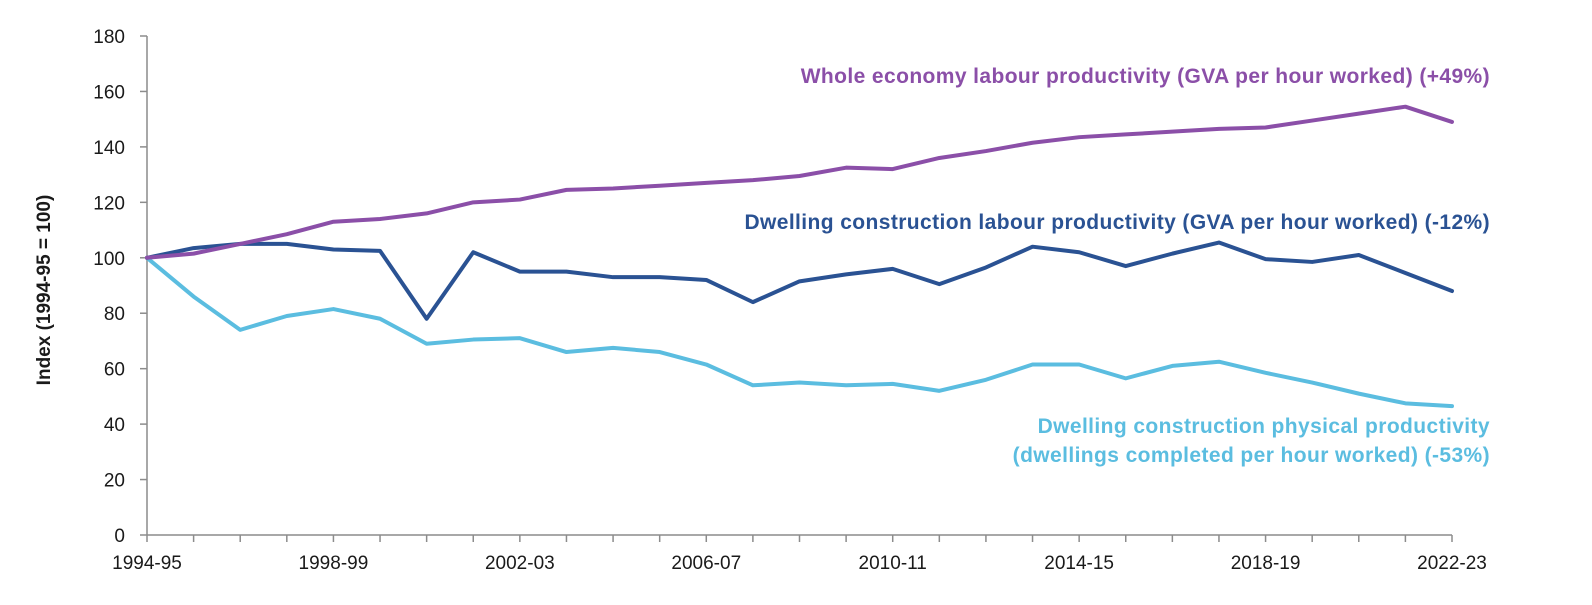 The height and width of the screenshot is (605, 1592). Describe the element at coordinates (109, 92) in the screenshot. I see `y-tick-label: 160` at that location.